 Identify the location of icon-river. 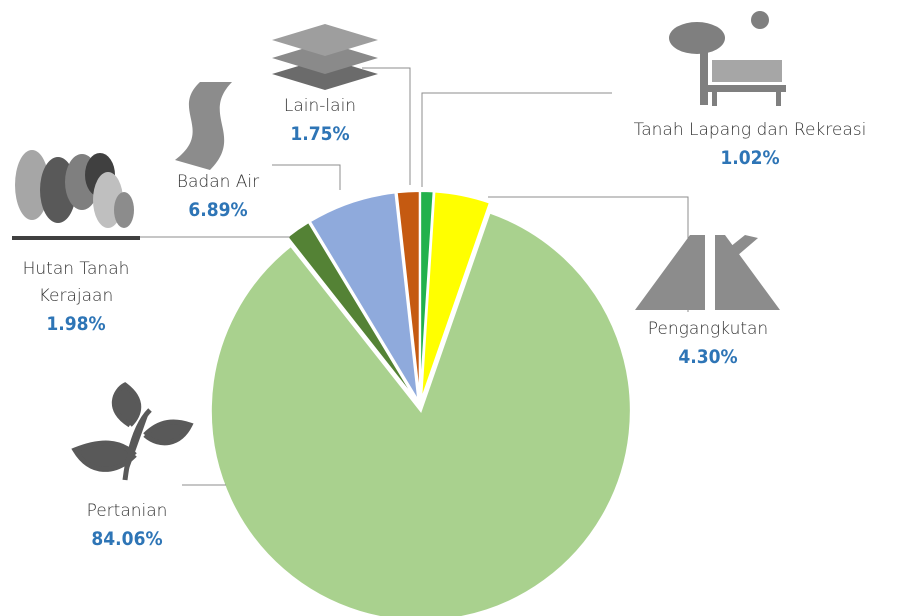
(203, 126).